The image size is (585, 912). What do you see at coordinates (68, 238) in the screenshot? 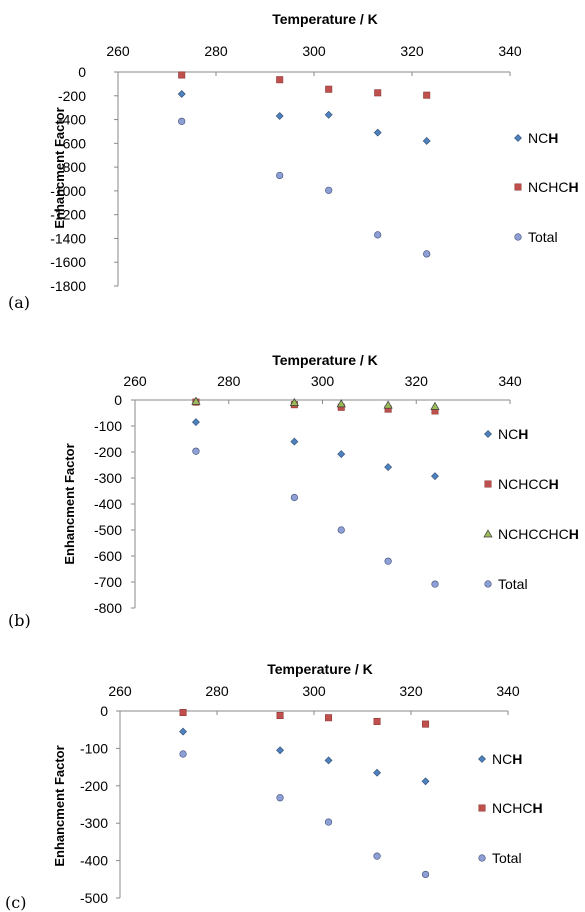
I see `y-tick-label: -1400` at bounding box center [68, 238].